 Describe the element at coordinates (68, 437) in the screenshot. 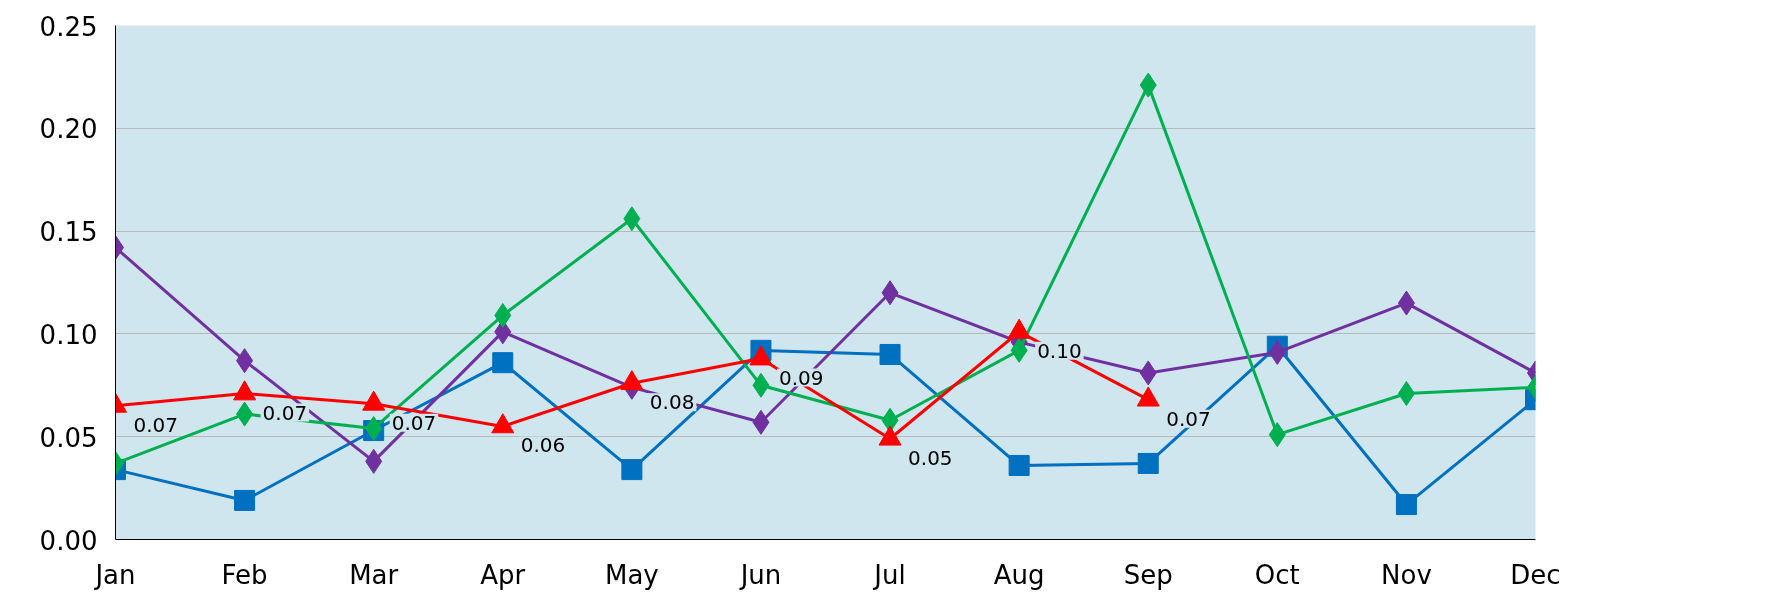

I see `y-tick-label: 0.05` at that location.